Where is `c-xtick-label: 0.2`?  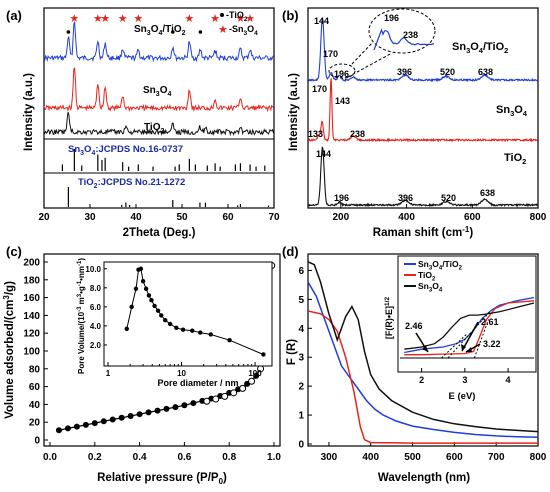 c-xtick-label: 0.2 is located at coordinates (95, 457).